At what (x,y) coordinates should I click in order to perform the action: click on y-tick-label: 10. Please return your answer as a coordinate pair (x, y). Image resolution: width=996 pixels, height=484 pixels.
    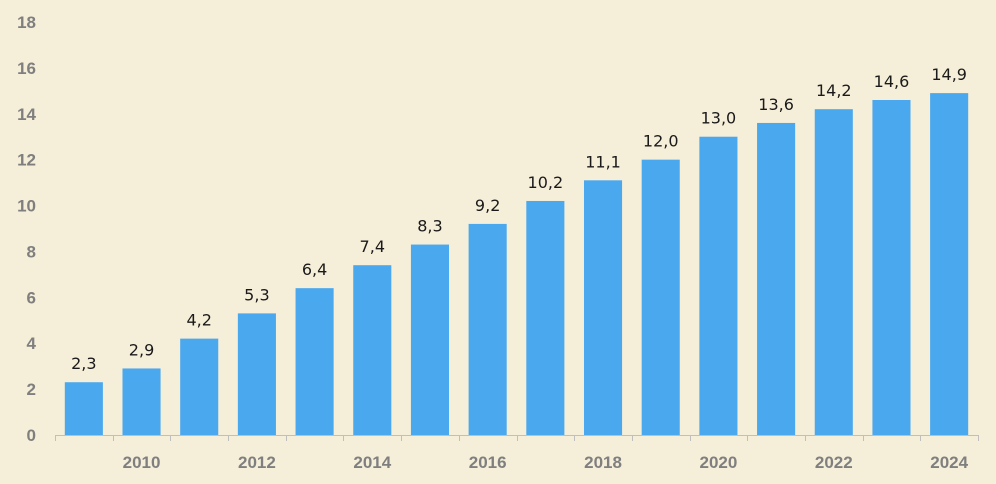
    Looking at the image, I should click on (26, 206).